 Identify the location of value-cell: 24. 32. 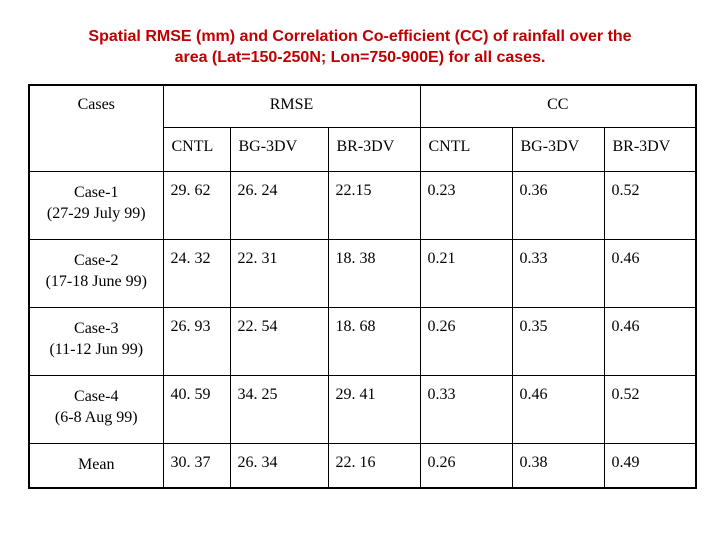
(196, 273).